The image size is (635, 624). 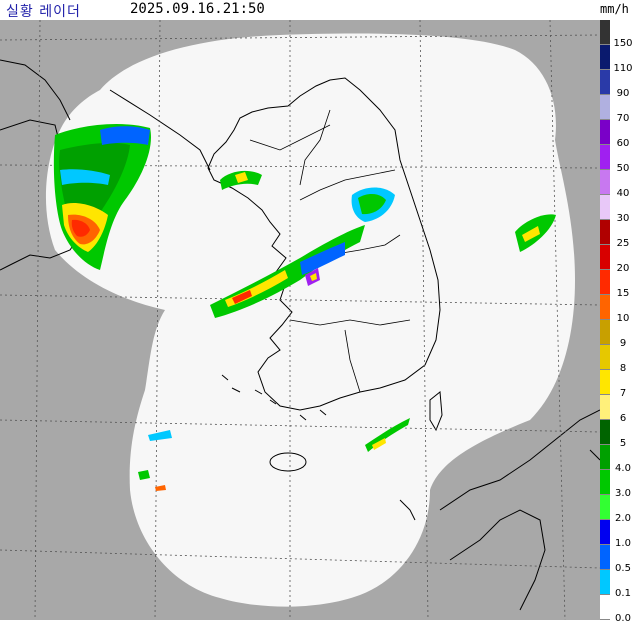 What do you see at coordinates (623, 318) in the screenshot?
I see `legend-label: 10` at bounding box center [623, 318].